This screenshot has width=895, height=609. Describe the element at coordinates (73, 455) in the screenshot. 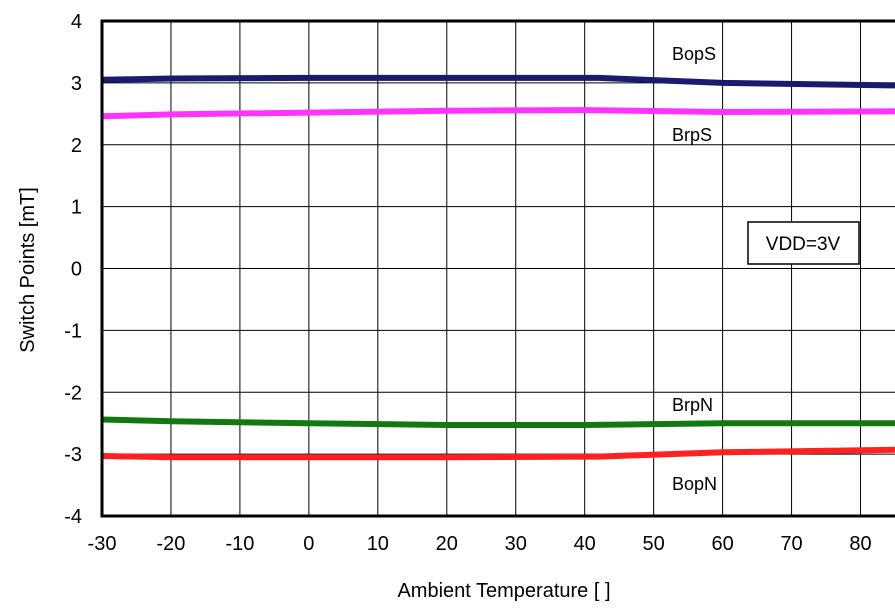

I see `y-tick-label: -3` at that location.